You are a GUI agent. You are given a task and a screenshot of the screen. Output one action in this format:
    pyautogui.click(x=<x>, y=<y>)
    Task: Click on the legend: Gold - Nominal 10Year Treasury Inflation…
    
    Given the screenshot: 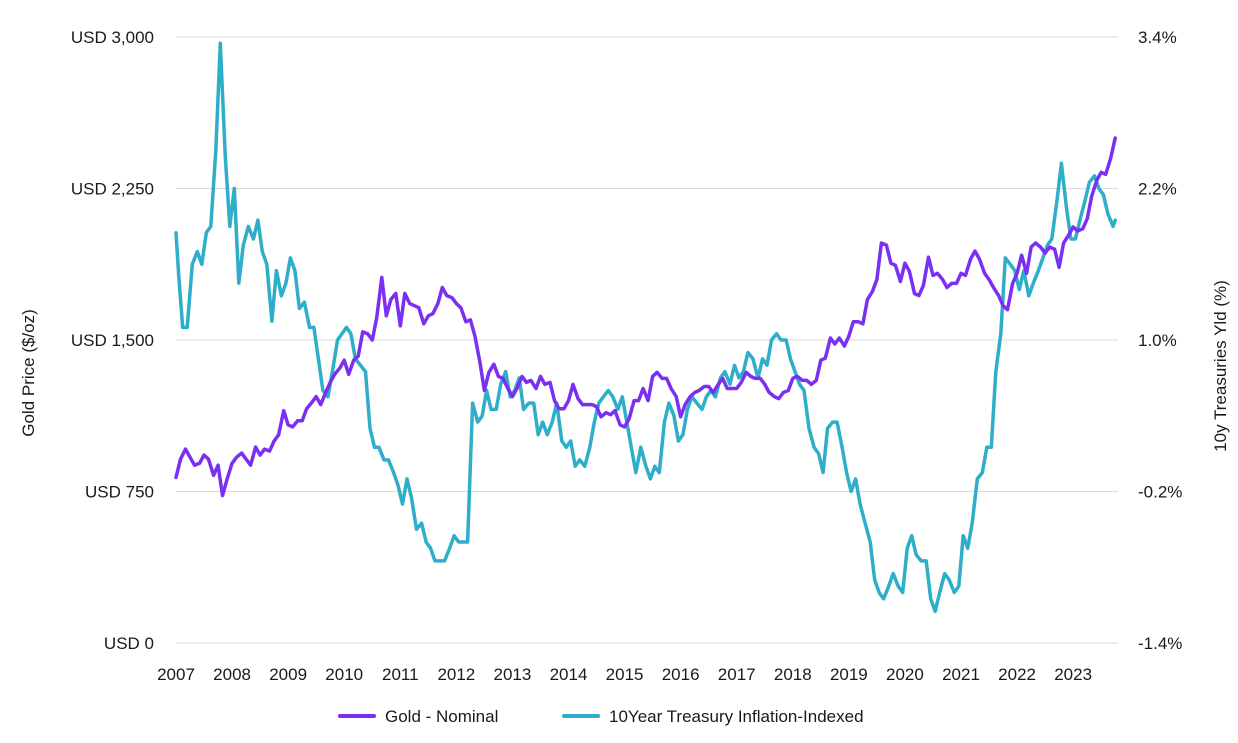 What is the action you would take?
    pyautogui.click(x=601, y=716)
    